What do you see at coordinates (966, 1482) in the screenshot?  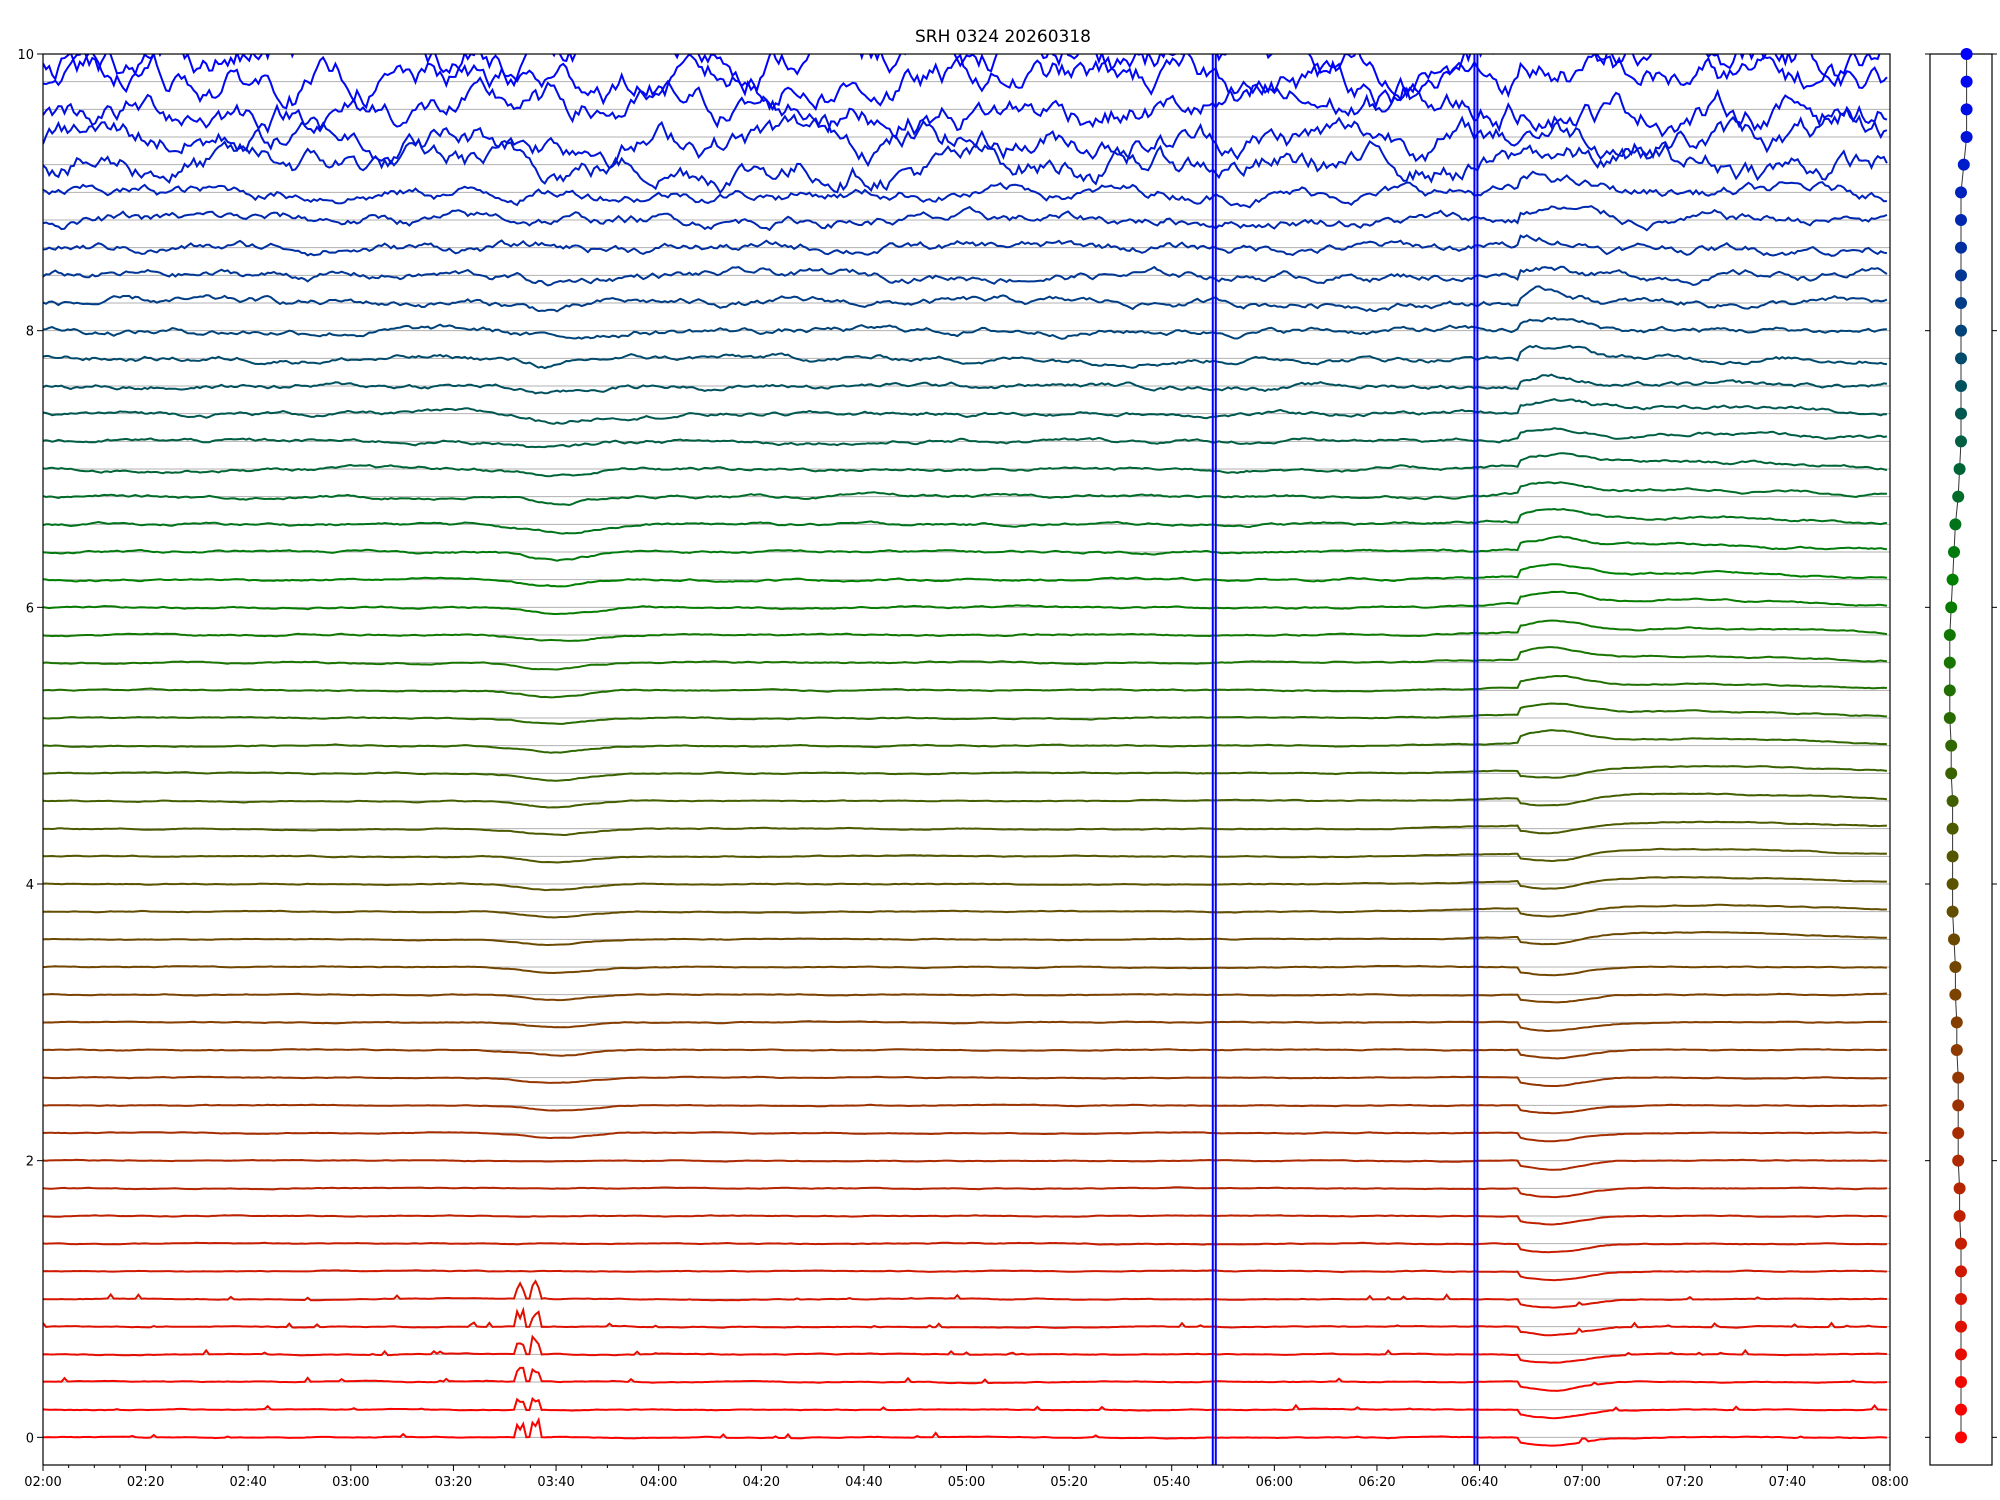 I see `x-tick-label: 05:00` at bounding box center [966, 1482].